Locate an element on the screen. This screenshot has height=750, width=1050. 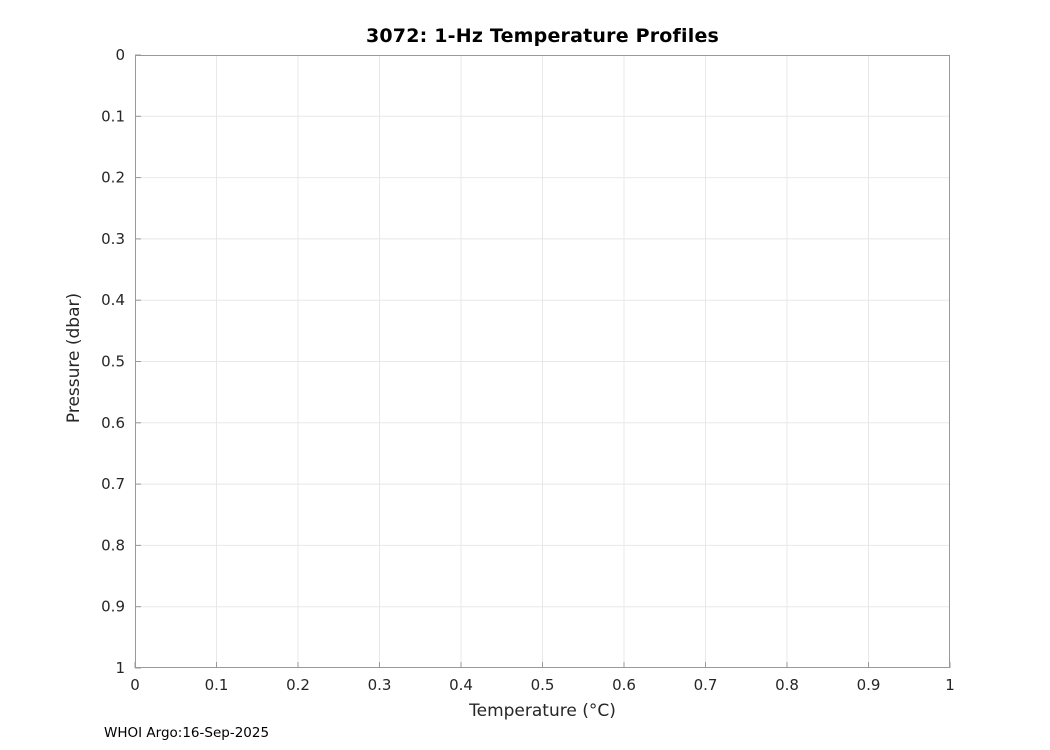
y-tick-label: 0.6 is located at coordinates (113, 423).